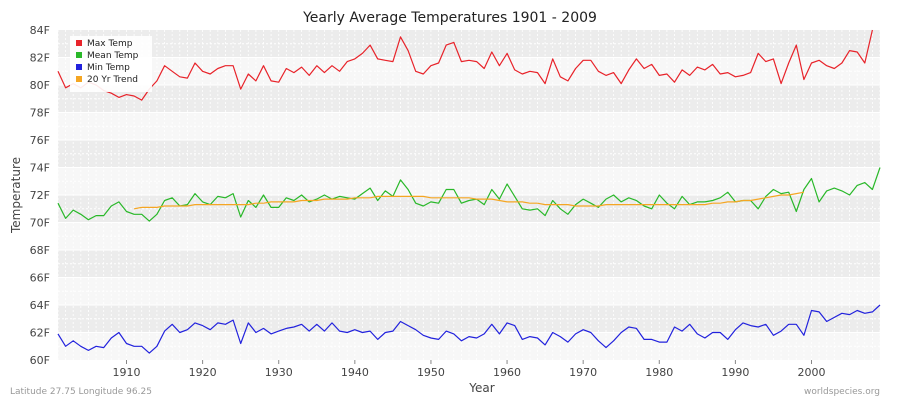  What do you see at coordinates (40, 30) in the screenshot?
I see `y-tick-label: 84F` at bounding box center [40, 30].